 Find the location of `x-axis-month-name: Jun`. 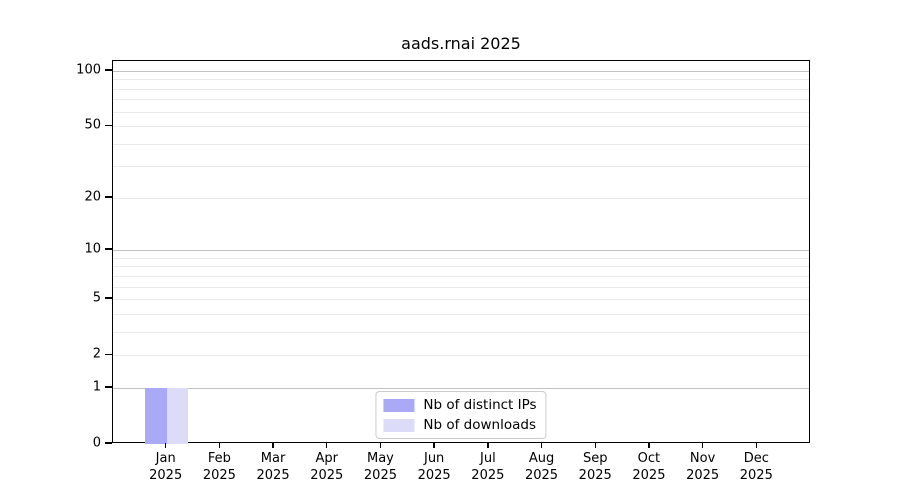

x-axis-month-name: Jun is located at coordinates (434, 458).